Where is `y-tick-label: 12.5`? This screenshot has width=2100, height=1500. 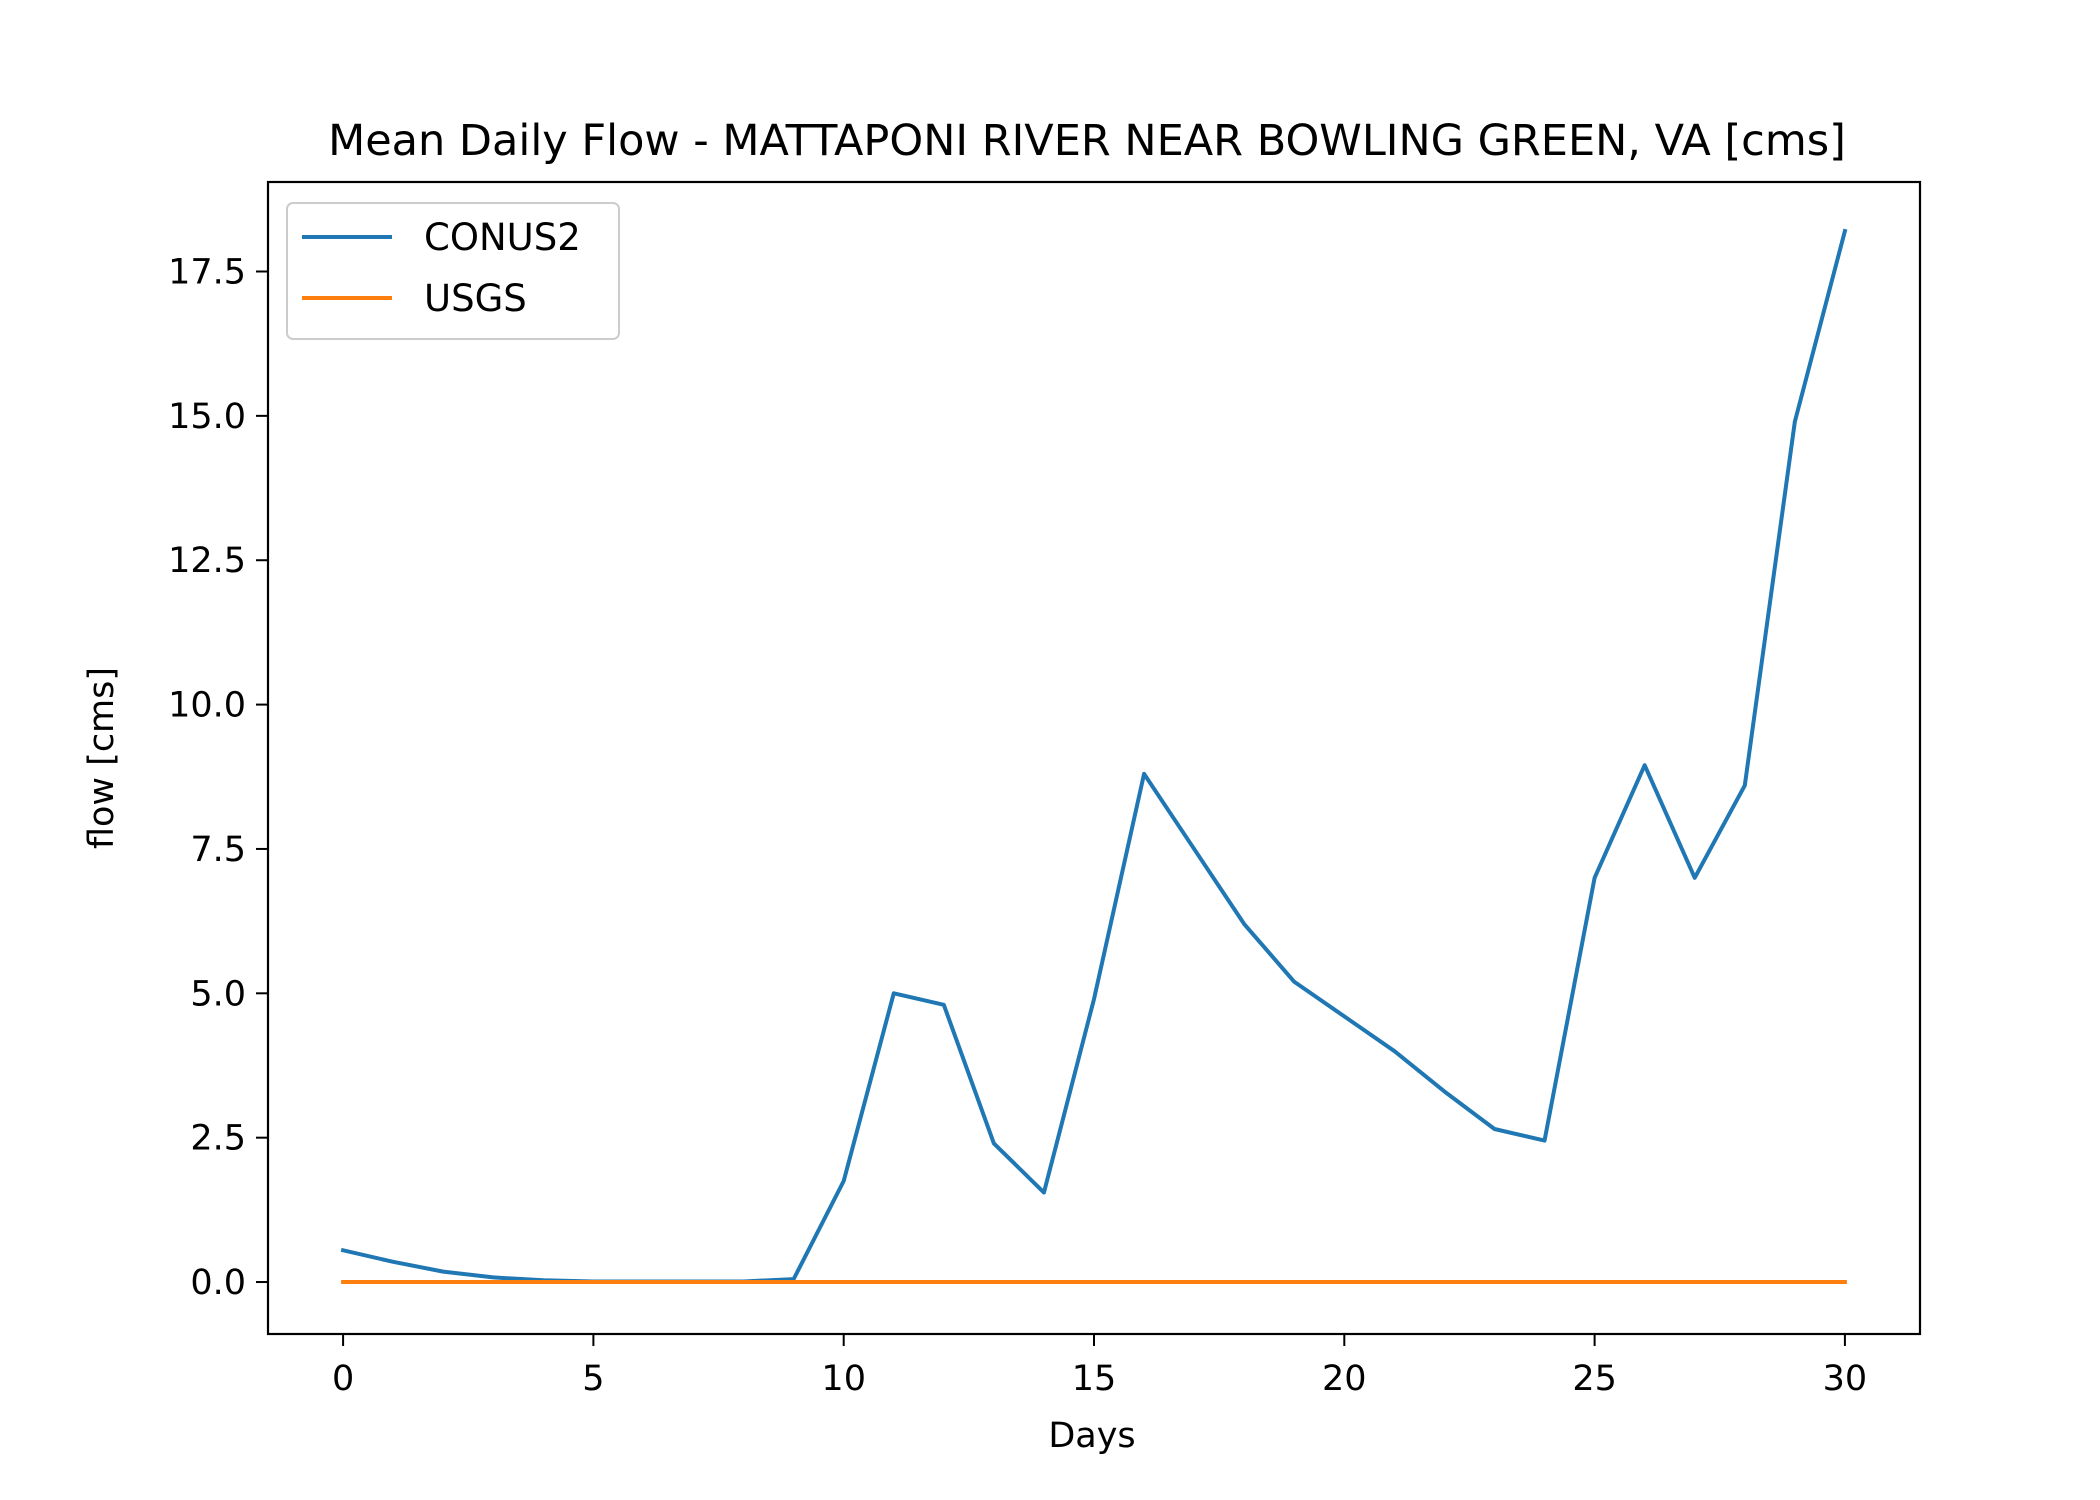
y-tick-label: 12.5 is located at coordinates (207, 561).